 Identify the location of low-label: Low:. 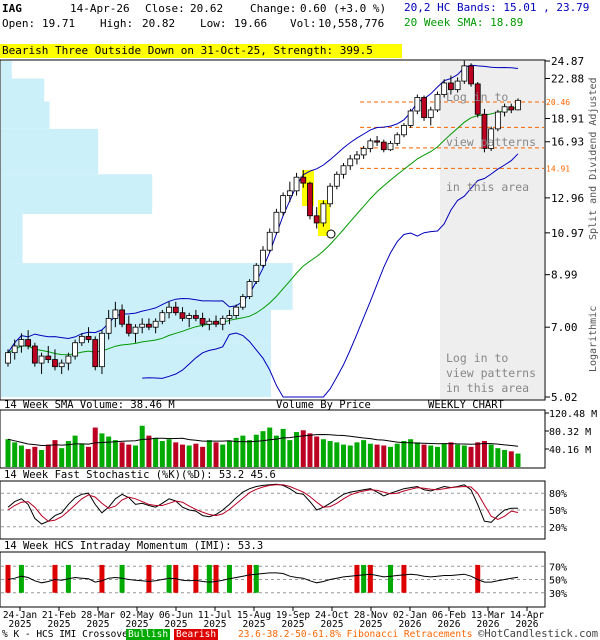
(213, 23).